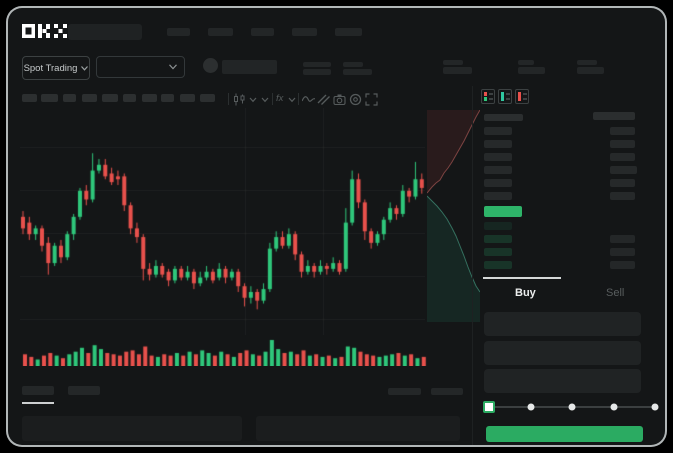 The width and height of the screenshot is (673, 453). What do you see at coordinates (522, 278) in the screenshot?
I see `buy-tab-indicator` at bounding box center [522, 278].